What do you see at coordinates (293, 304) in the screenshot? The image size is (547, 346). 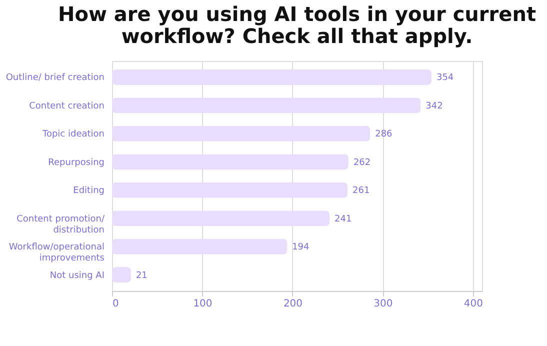 I see `x-tick-label: 200` at bounding box center [293, 304].